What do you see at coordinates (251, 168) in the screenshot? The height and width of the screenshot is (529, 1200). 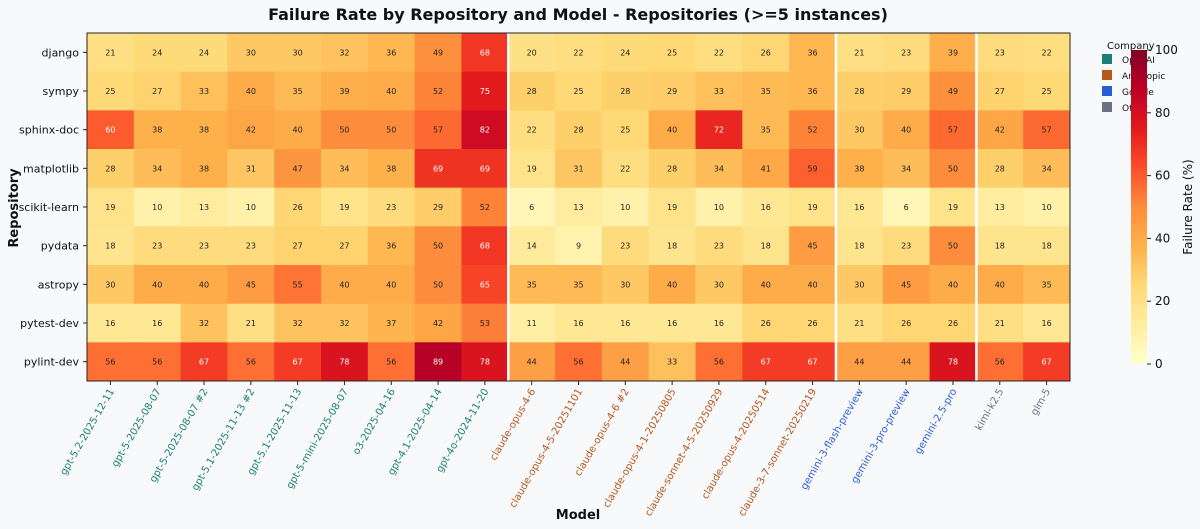 I see `cell-value-label: 31` at bounding box center [251, 168].